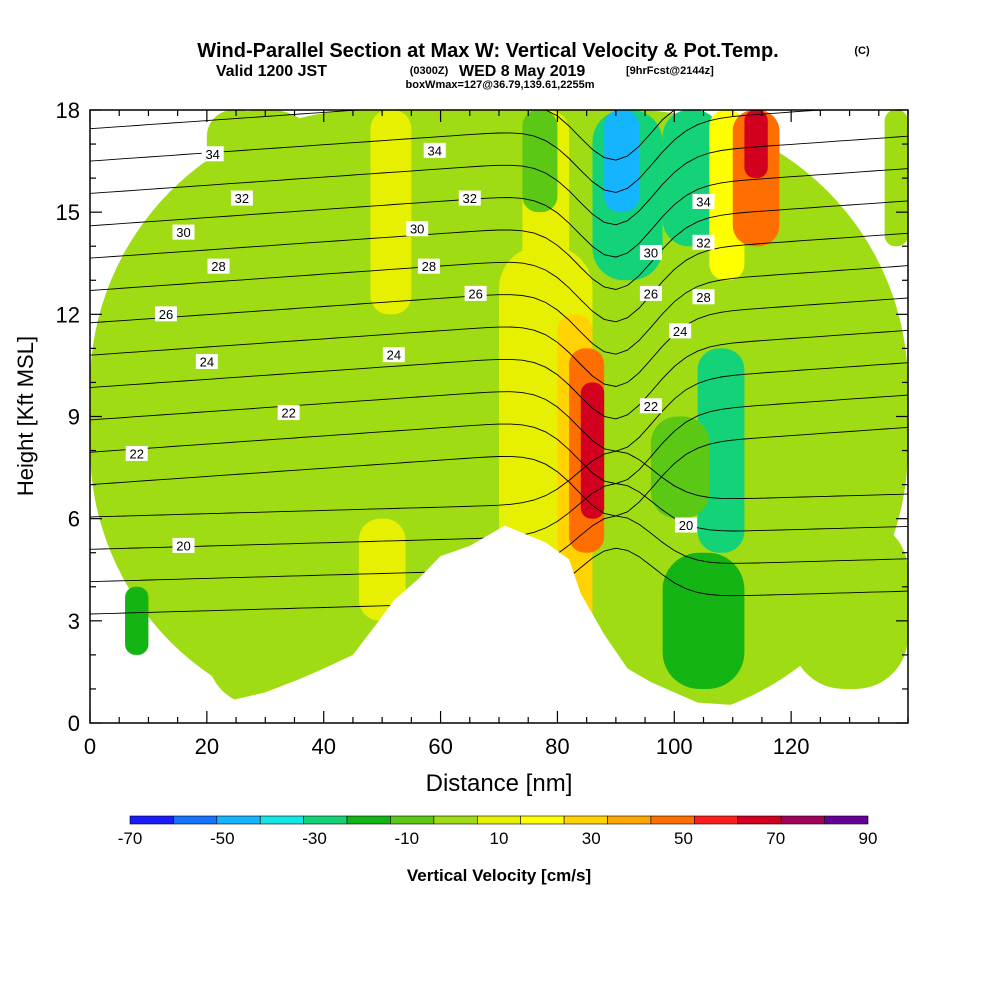 The height and width of the screenshot is (1000, 1000). I want to click on terrain-mask, so click(557, 624).